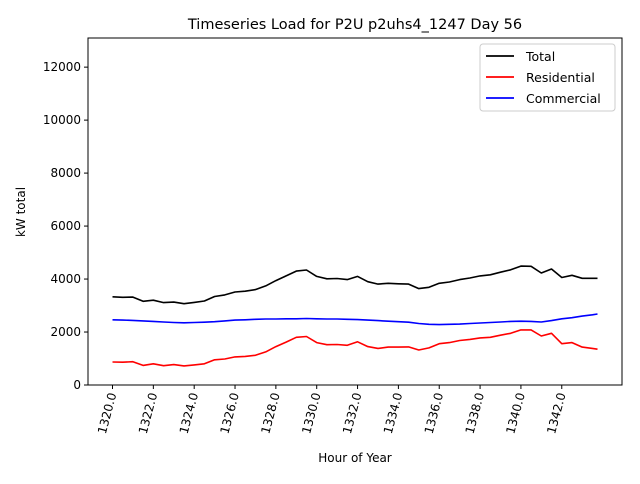 This screenshot has height=484, width=640. What do you see at coordinates (393, 413) in the screenshot?
I see `x-tick-label: 1334.0` at bounding box center [393, 413].